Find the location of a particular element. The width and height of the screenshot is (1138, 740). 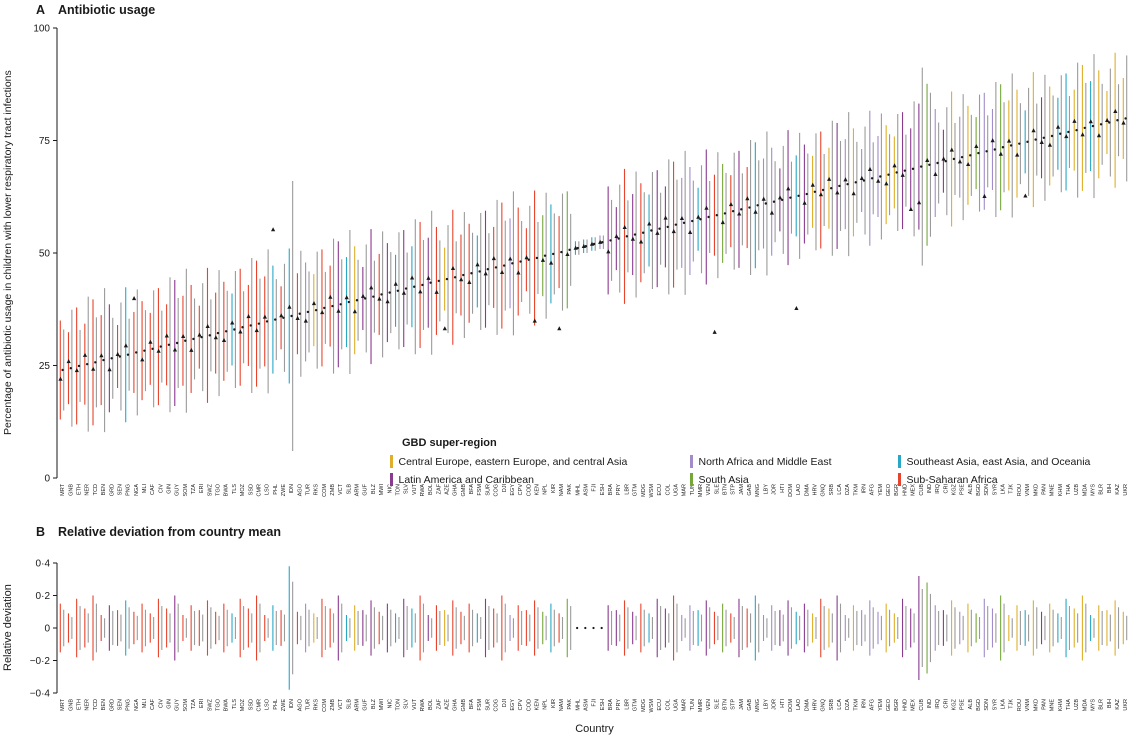

country-tick-label-b: PSE is located at coordinates (963, 704).